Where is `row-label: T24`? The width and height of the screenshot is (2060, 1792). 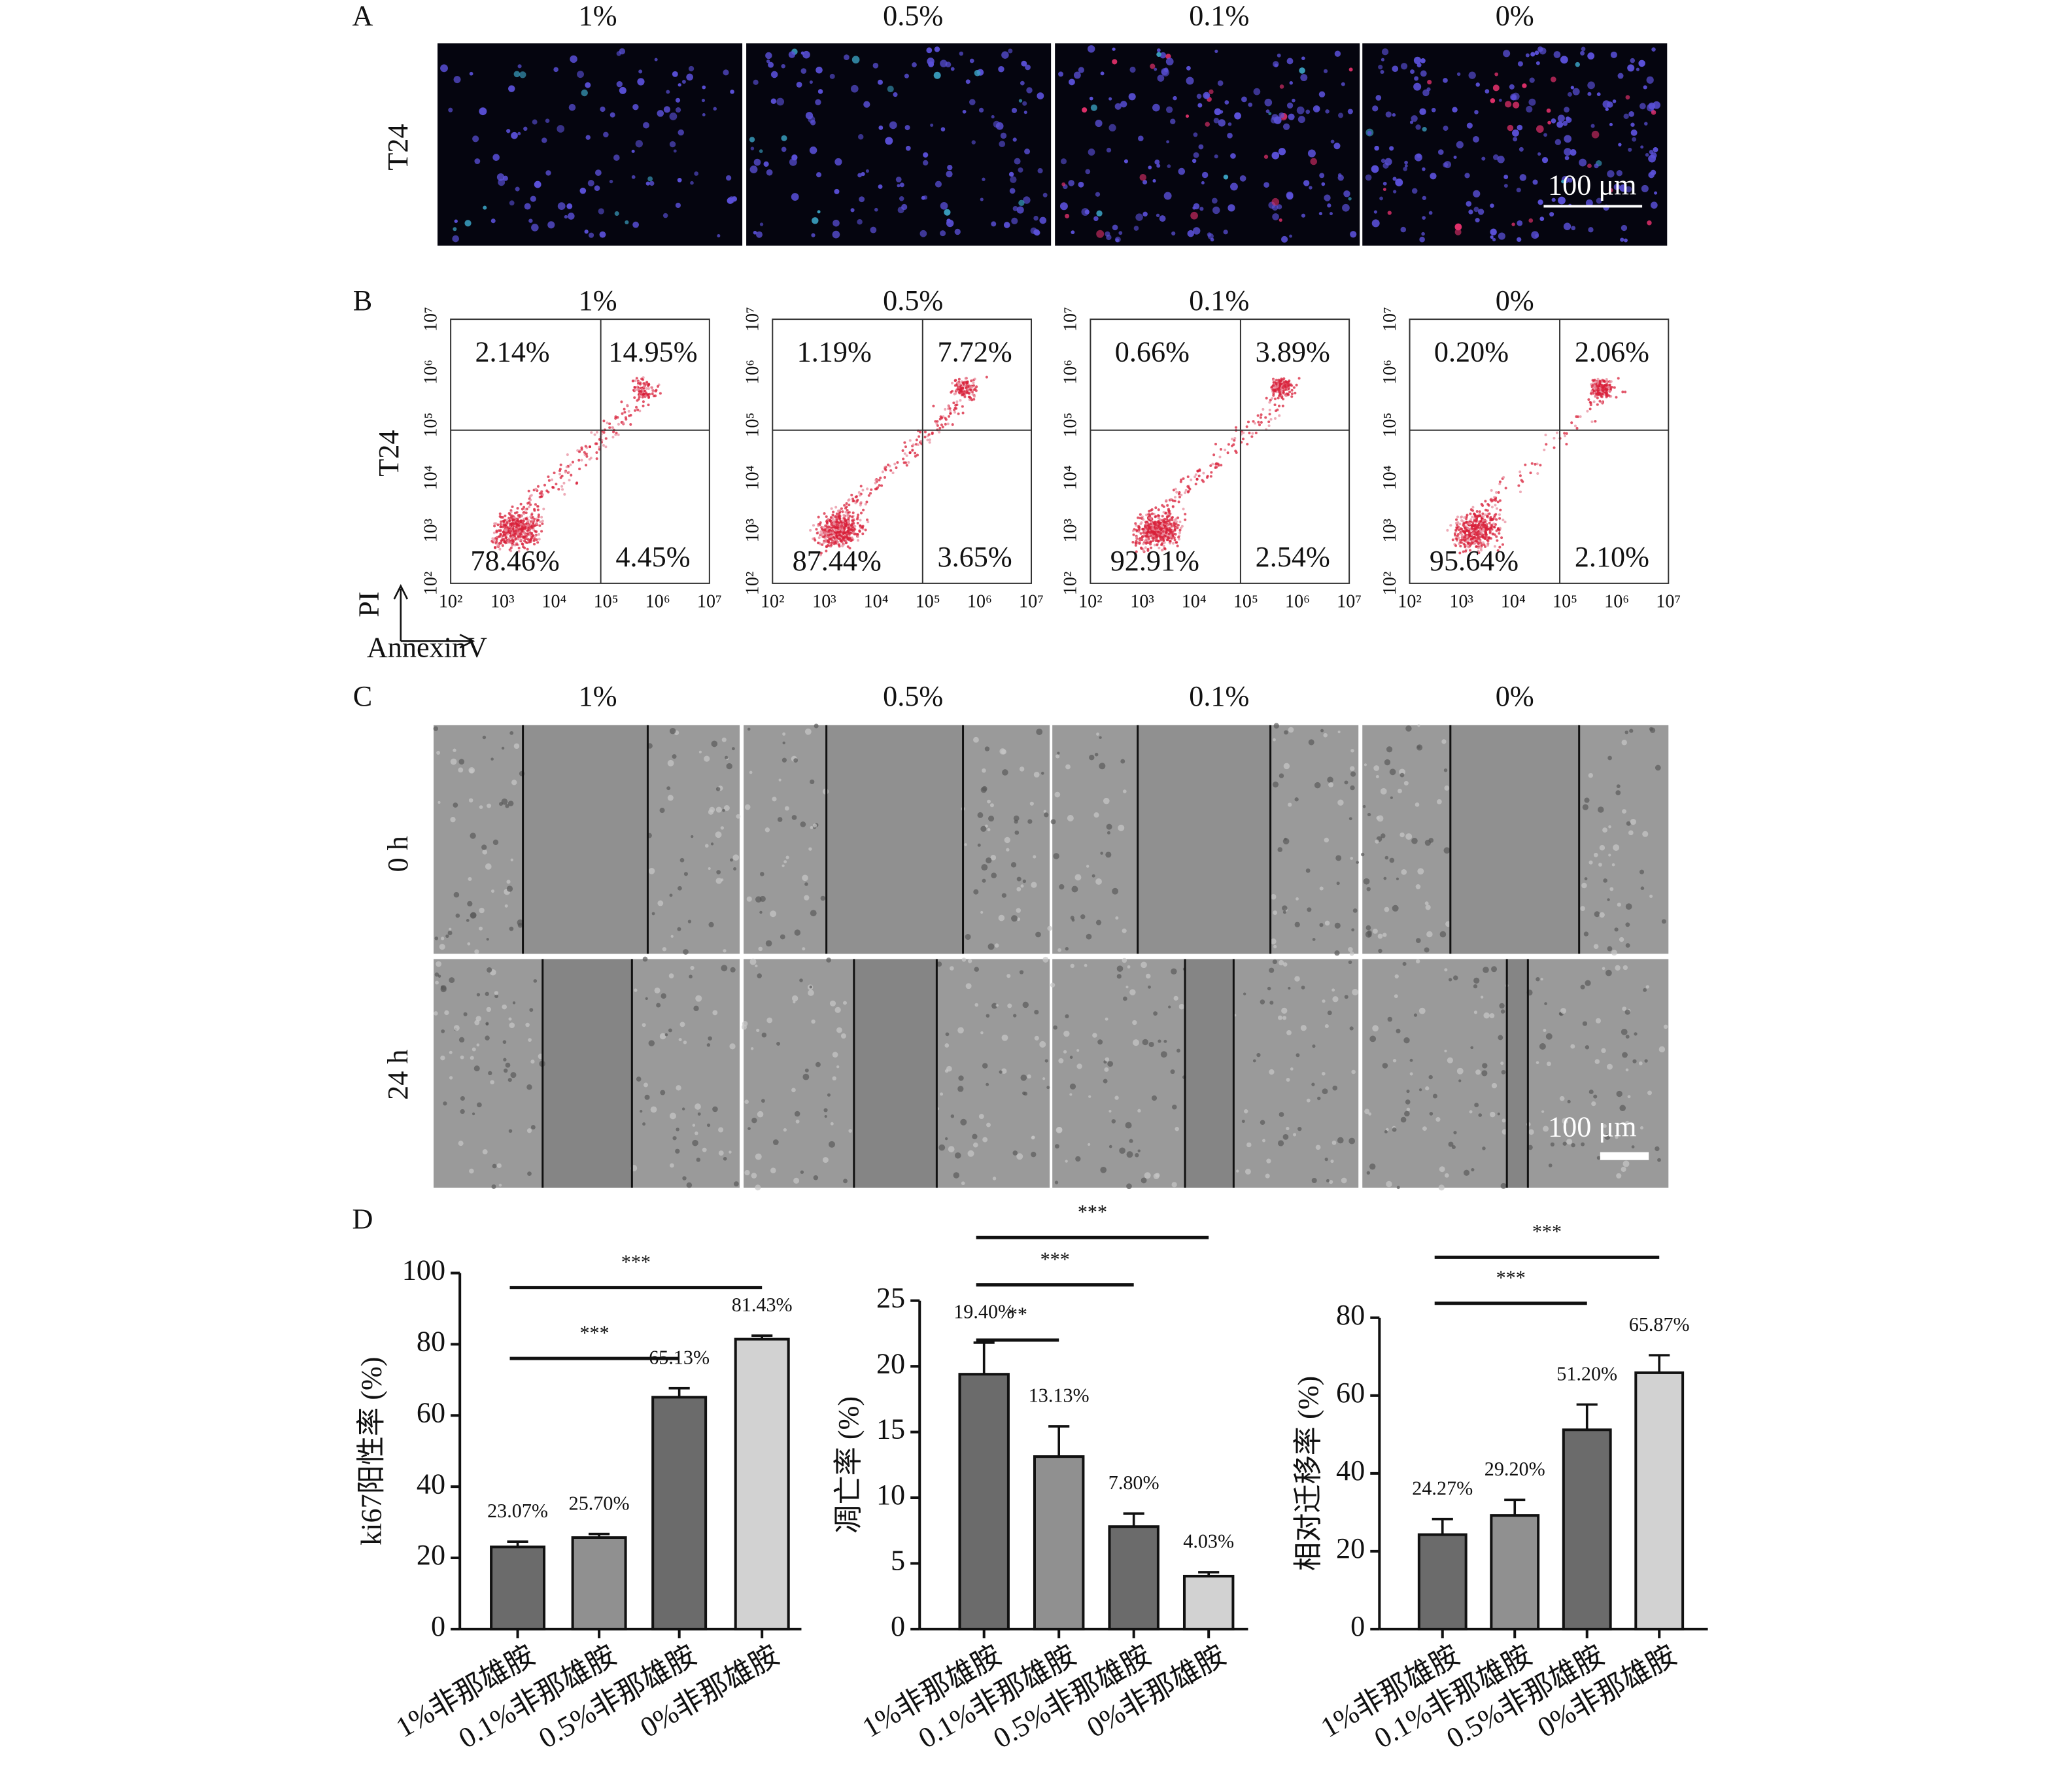
row-label: T24 is located at coordinates (398, 147).